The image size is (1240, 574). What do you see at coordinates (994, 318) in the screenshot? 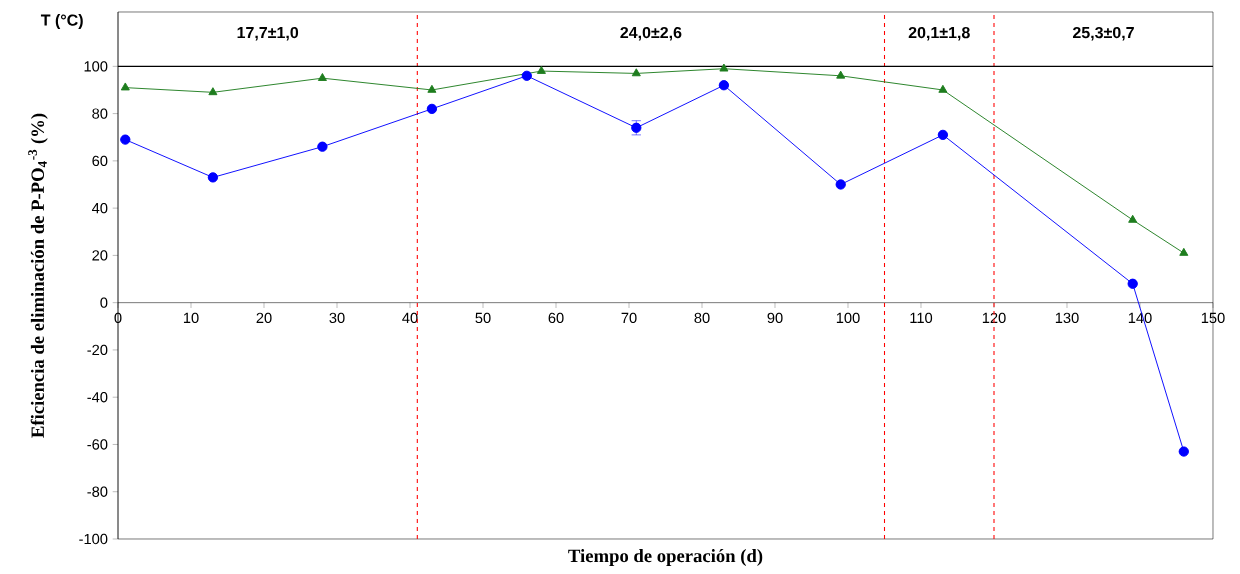
I see `x-tick-label: 120` at bounding box center [994, 318].